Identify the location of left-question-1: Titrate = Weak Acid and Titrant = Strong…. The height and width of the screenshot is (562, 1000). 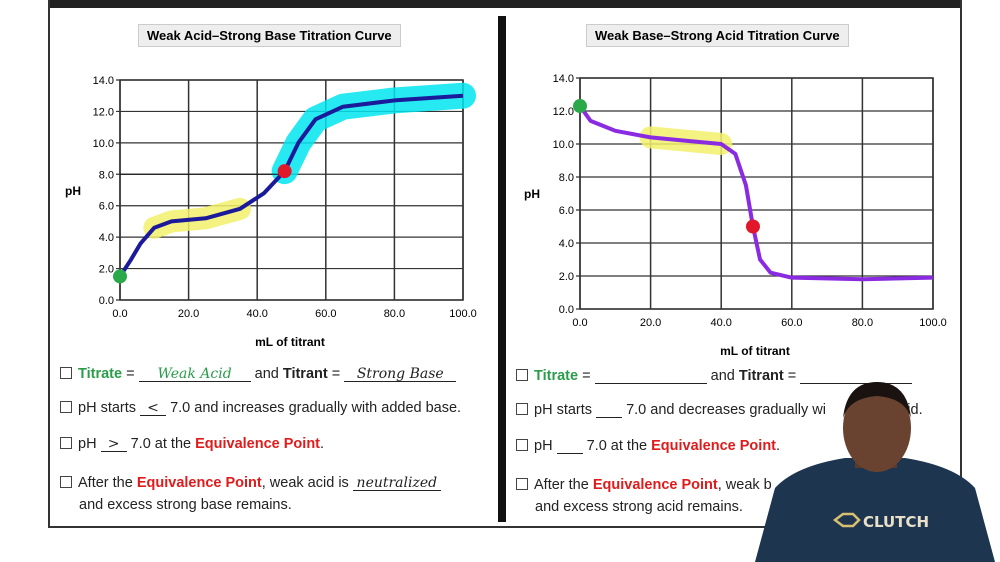
(258, 374).